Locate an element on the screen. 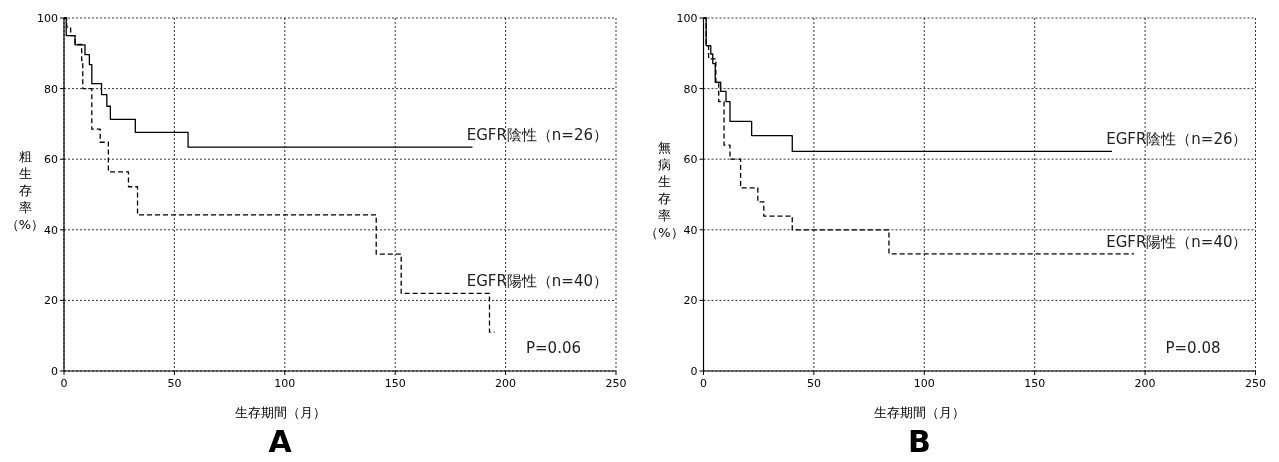 The image size is (1279, 462). annotation: P=0.06 is located at coordinates (553, 348).